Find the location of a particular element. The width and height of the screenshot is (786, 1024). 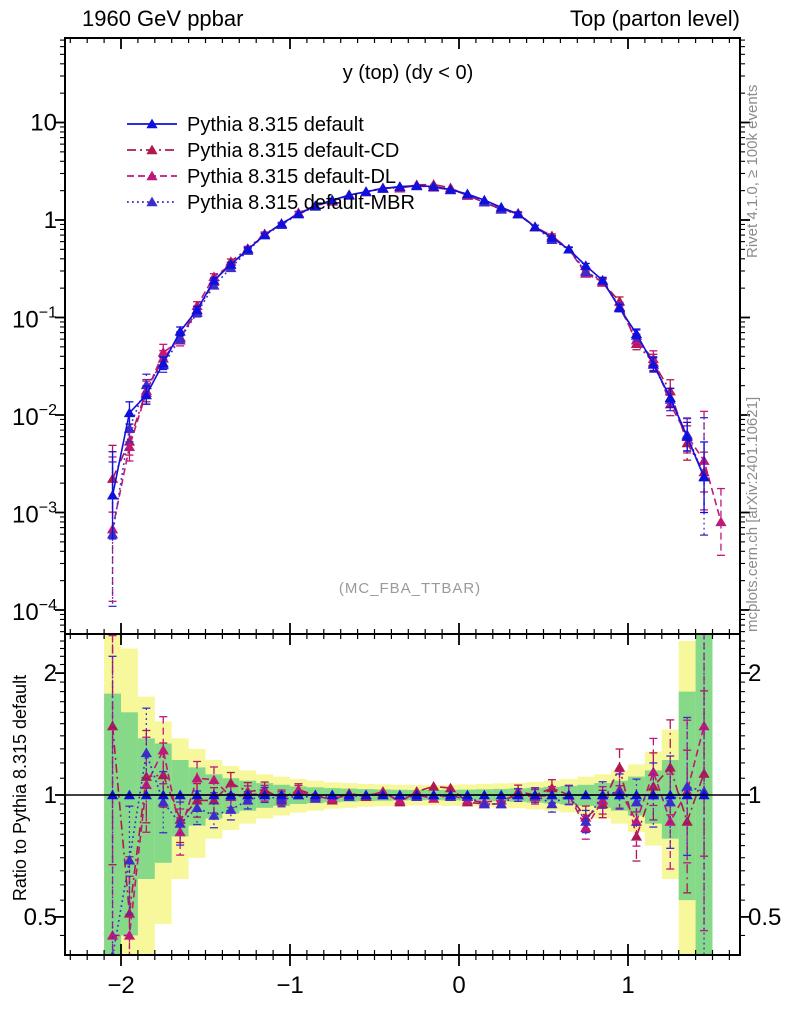

legend-entry: Pythia 8.315 default-CD is located at coordinates (263, 151).